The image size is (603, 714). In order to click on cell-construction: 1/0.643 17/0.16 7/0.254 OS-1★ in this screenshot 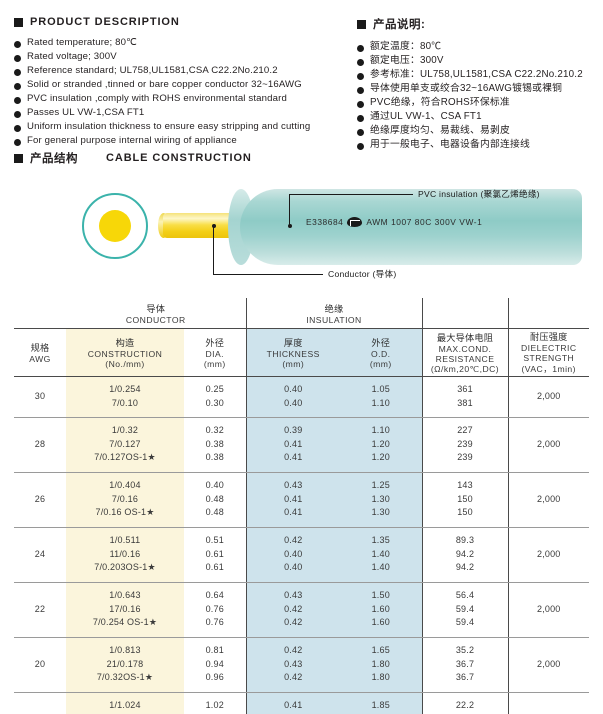, I will do `click(125, 610)`.